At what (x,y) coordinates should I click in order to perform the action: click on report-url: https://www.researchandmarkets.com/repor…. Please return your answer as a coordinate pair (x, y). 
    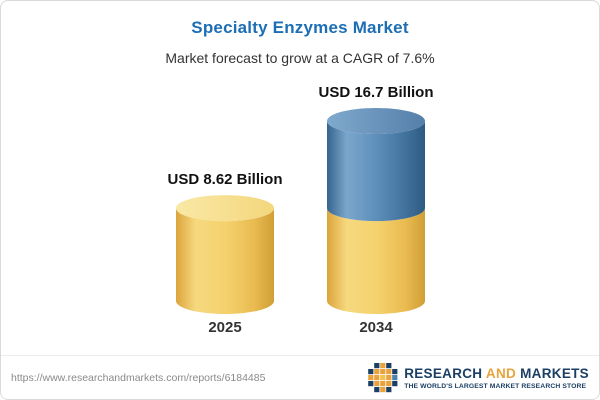
    Looking at the image, I should click on (138, 377).